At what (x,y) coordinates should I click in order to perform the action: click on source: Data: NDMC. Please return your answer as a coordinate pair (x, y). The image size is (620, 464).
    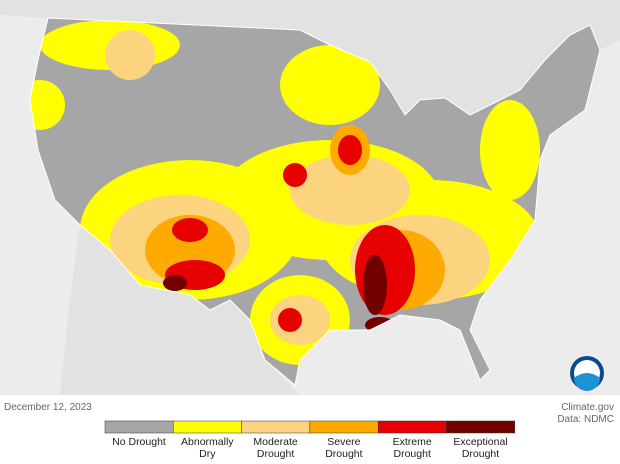
    Looking at the image, I should click on (585, 419).